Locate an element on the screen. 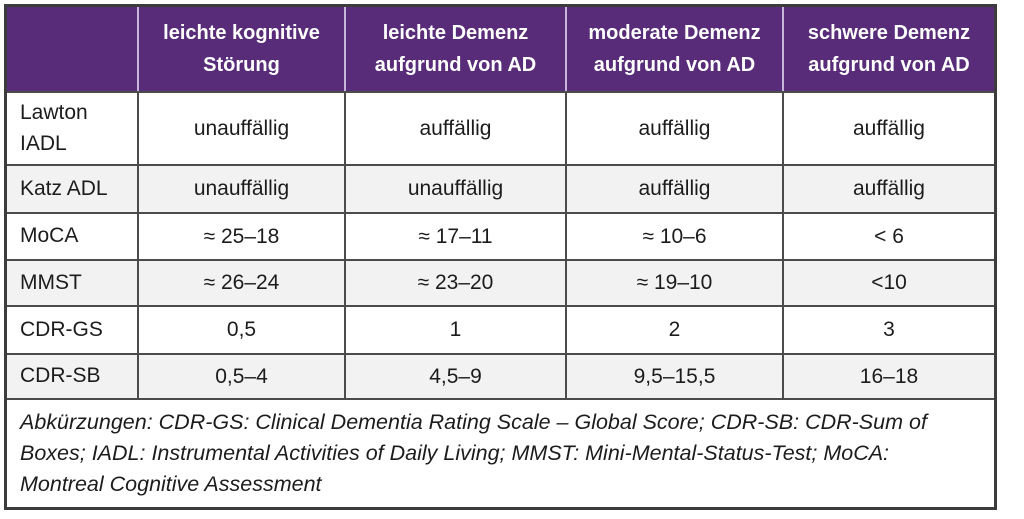 The width and height of the screenshot is (1024, 519). column-header-mild-cognitive-impairment: leichte kognitive Störung is located at coordinates (240, 49).